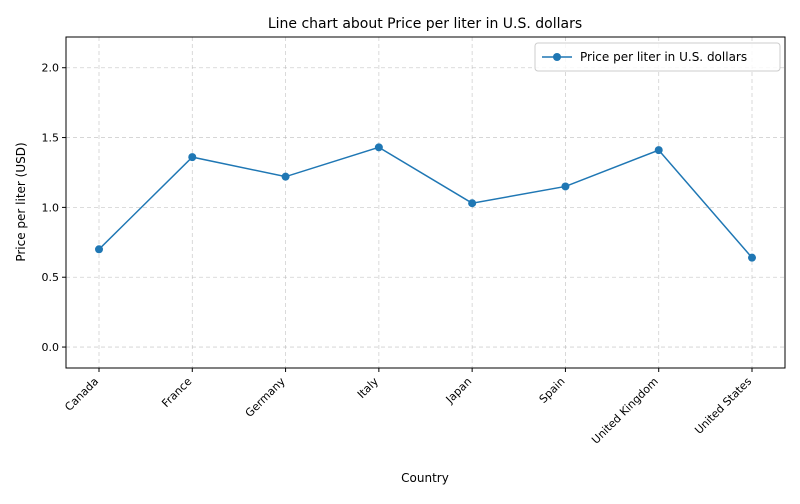 The height and width of the screenshot is (504, 800). What do you see at coordinates (51, 68) in the screenshot?
I see `y-tick-label: 2.0` at bounding box center [51, 68].